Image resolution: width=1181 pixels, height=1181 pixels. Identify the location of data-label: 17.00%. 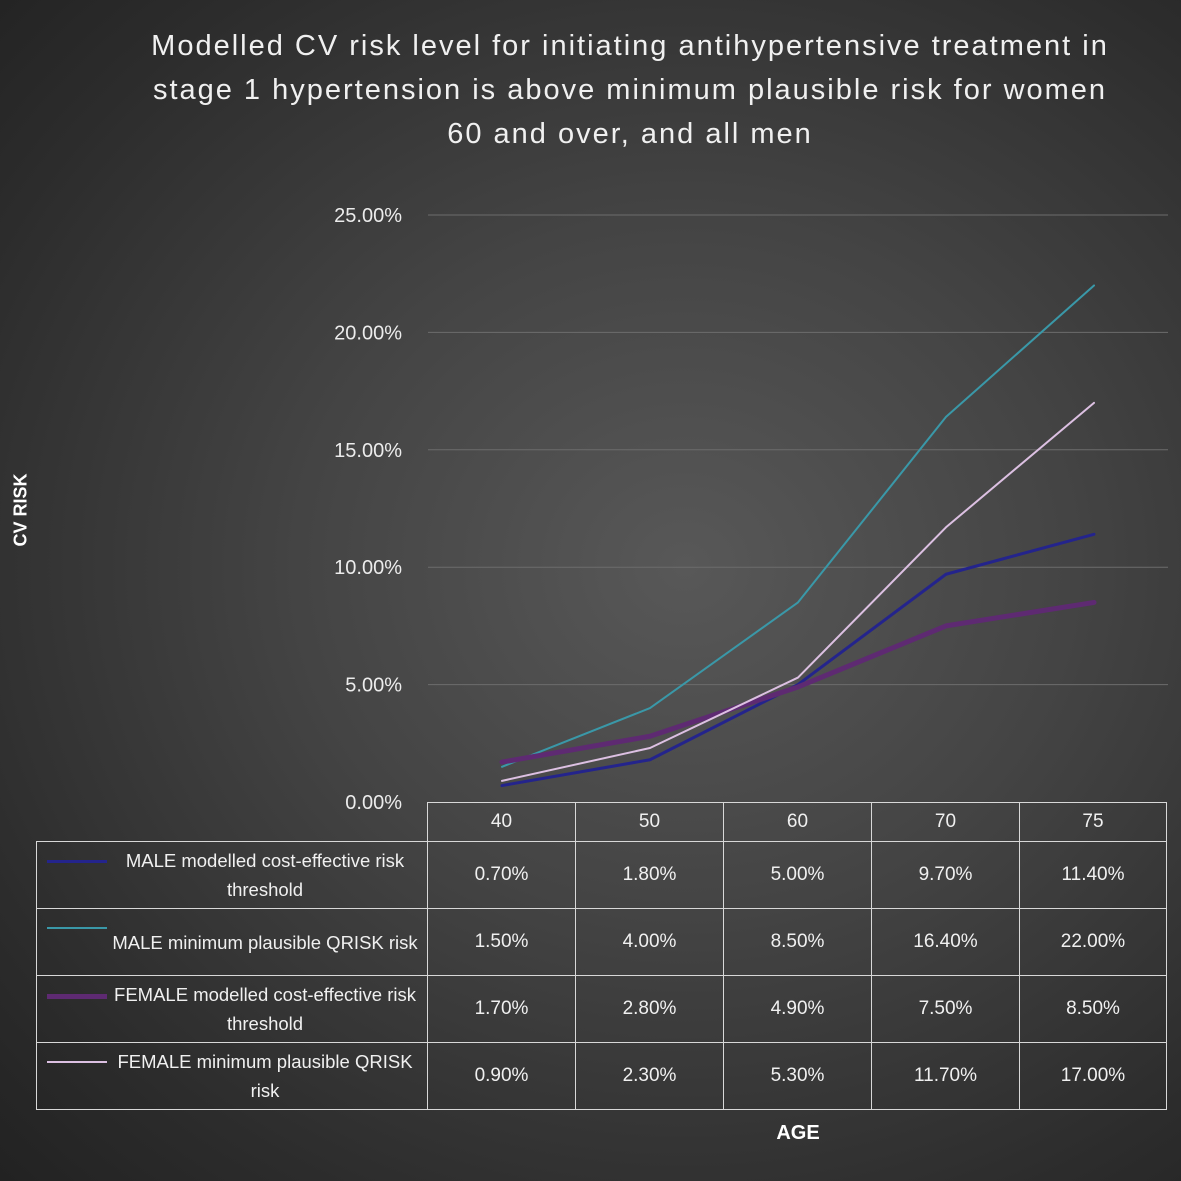
(1093, 1076).